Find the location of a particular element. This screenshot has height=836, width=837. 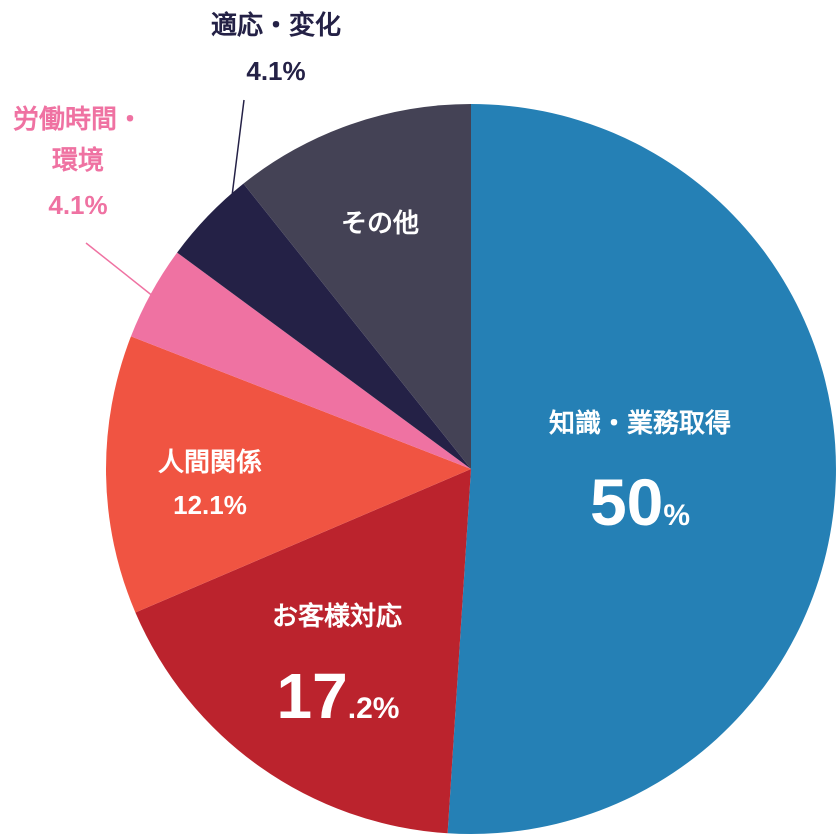

label-okyakusama: お客様対応 17.2% is located at coordinates (337, 666).